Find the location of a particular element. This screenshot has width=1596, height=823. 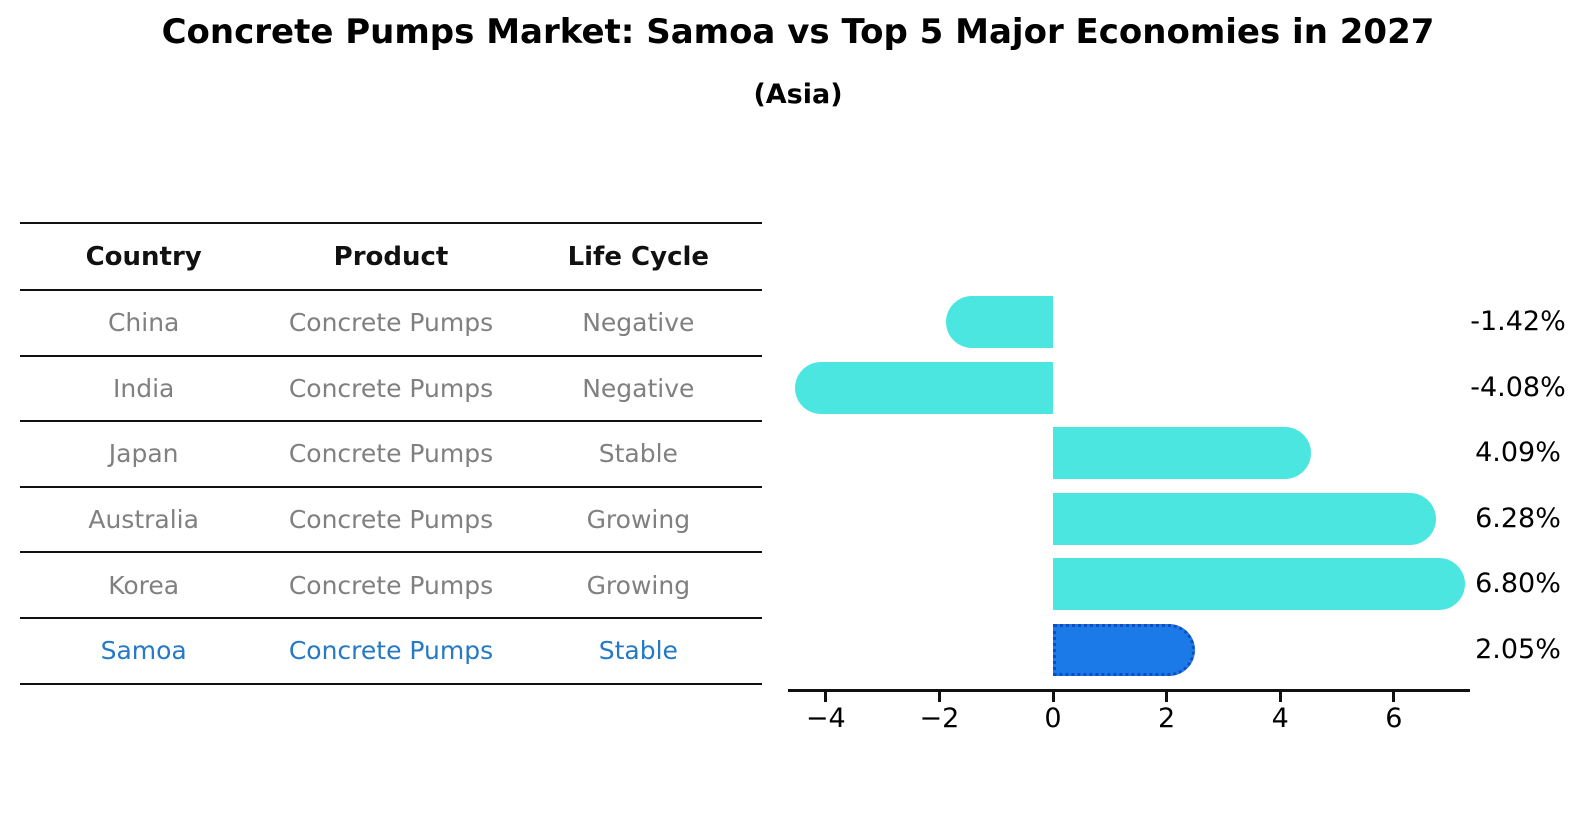

table-row: Samoa Concrete Pumps Stable is located at coordinates (391, 652).